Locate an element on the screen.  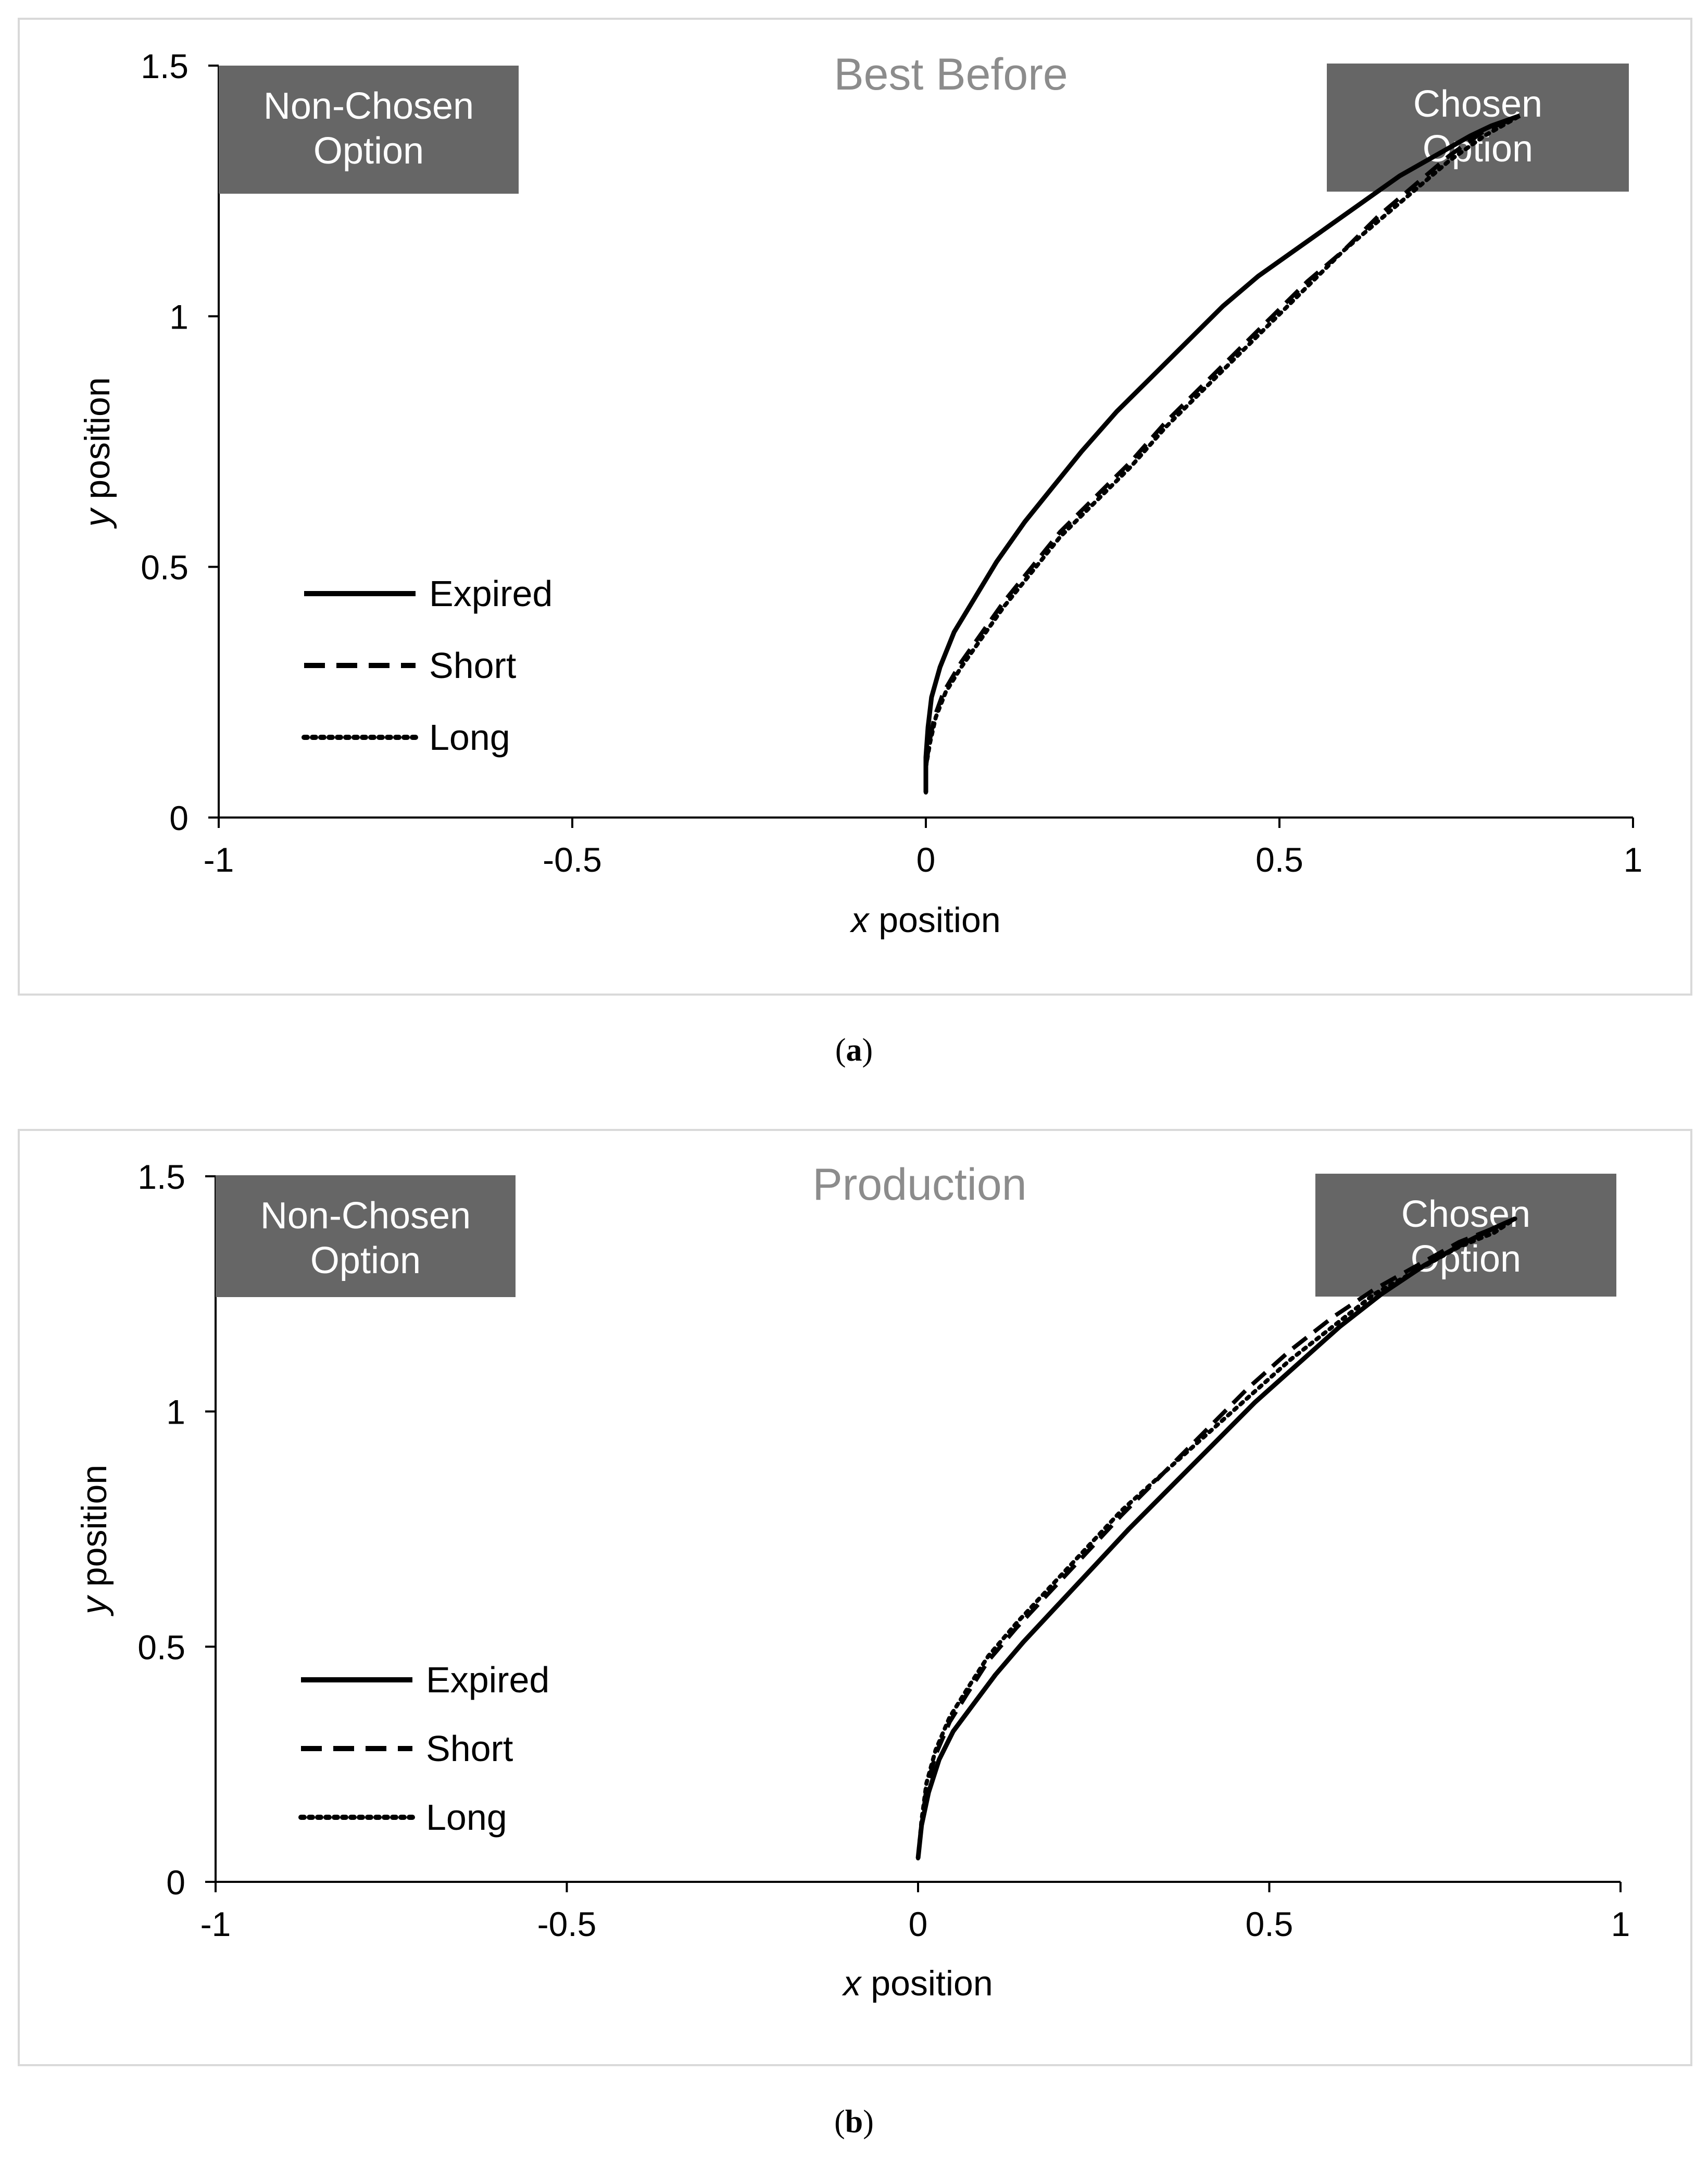
chart-title: Production is located at coordinates (919, 1185).